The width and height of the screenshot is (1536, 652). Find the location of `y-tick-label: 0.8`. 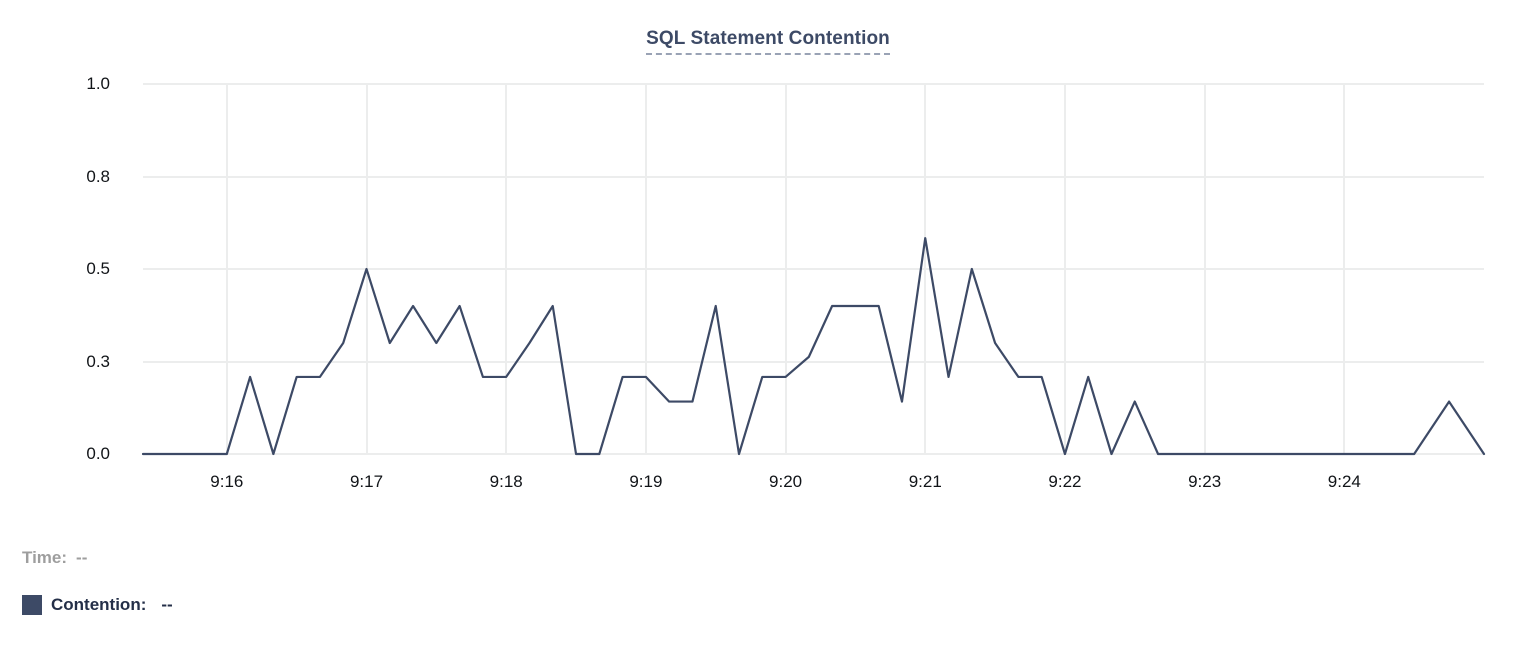

y-tick-label: 0.8 is located at coordinates (98, 176).